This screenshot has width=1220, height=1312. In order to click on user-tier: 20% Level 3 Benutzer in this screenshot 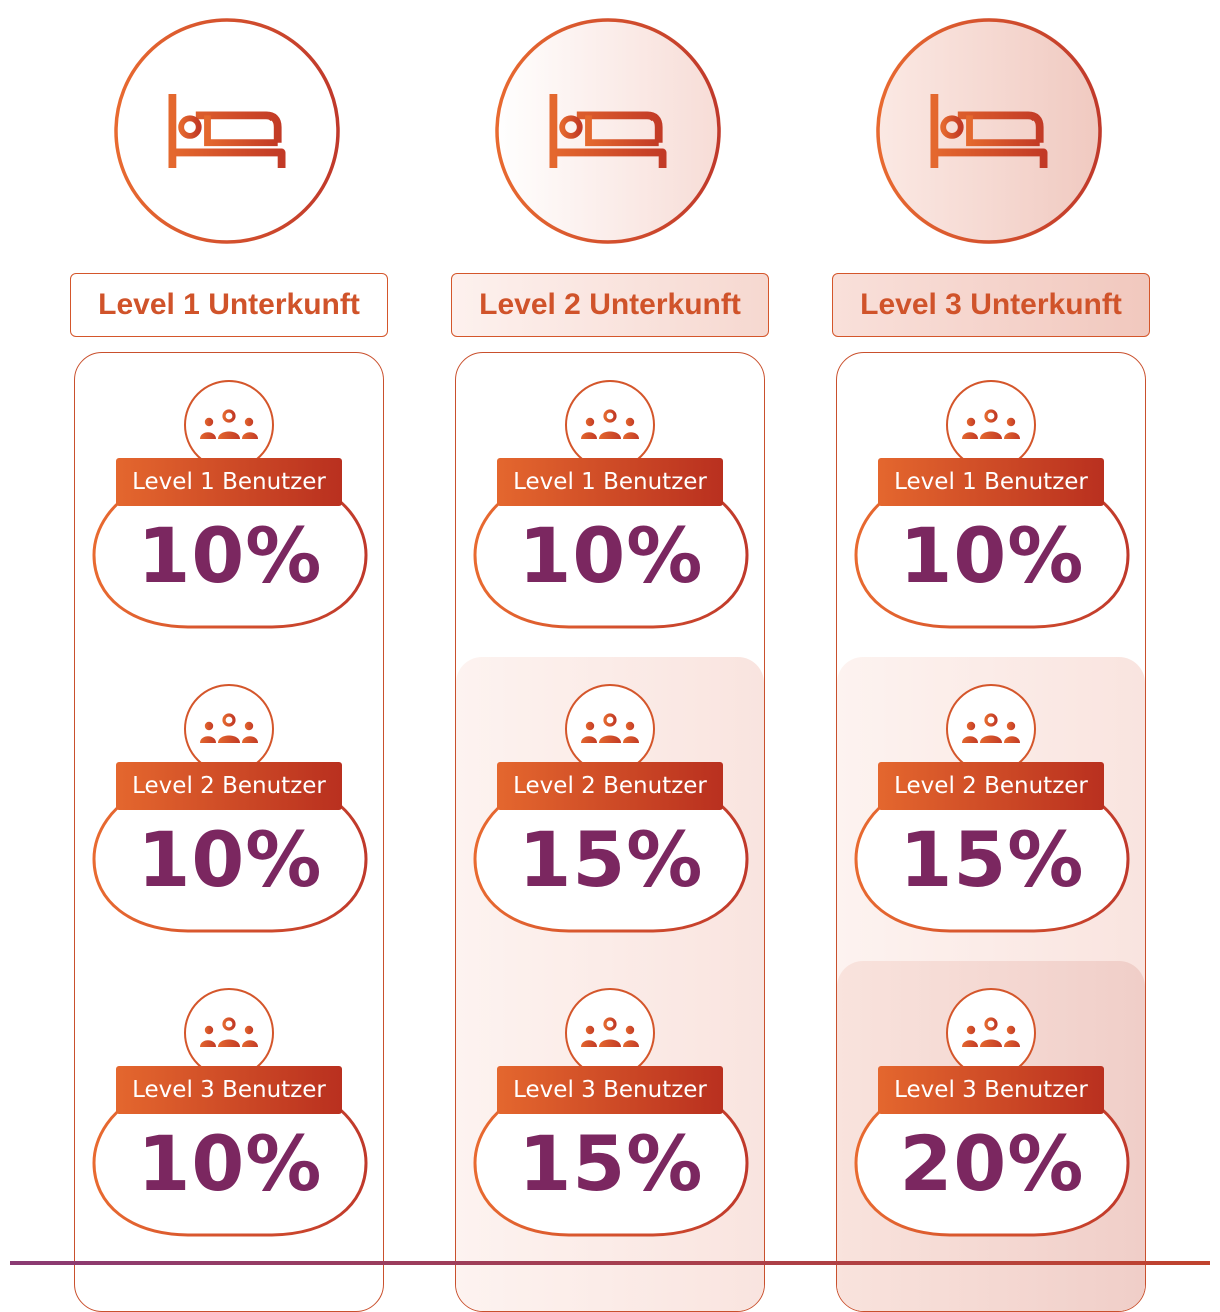, I will do `click(992, 1113)`.